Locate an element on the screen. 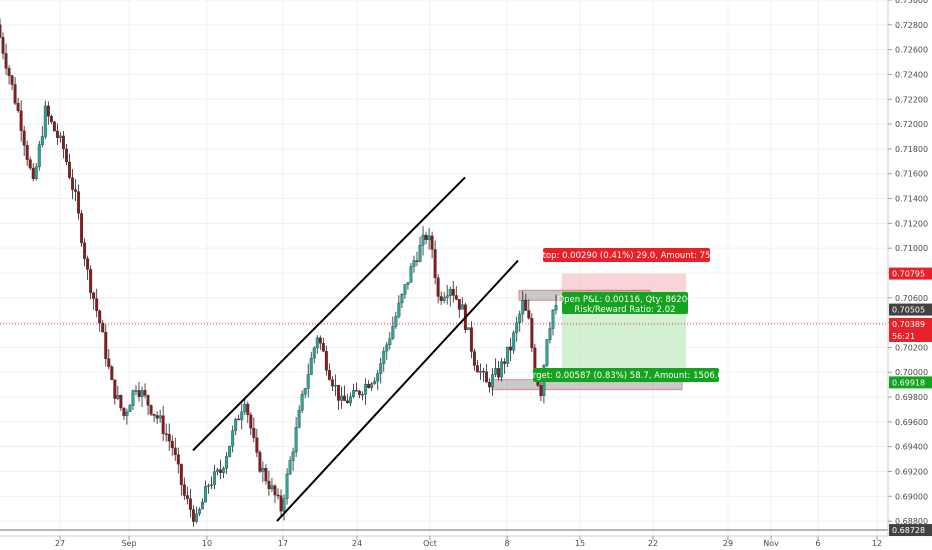 The height and width of the screenshot is (550, 932). y-tick-label: 0.70000 is located at coordinates (911, 372).